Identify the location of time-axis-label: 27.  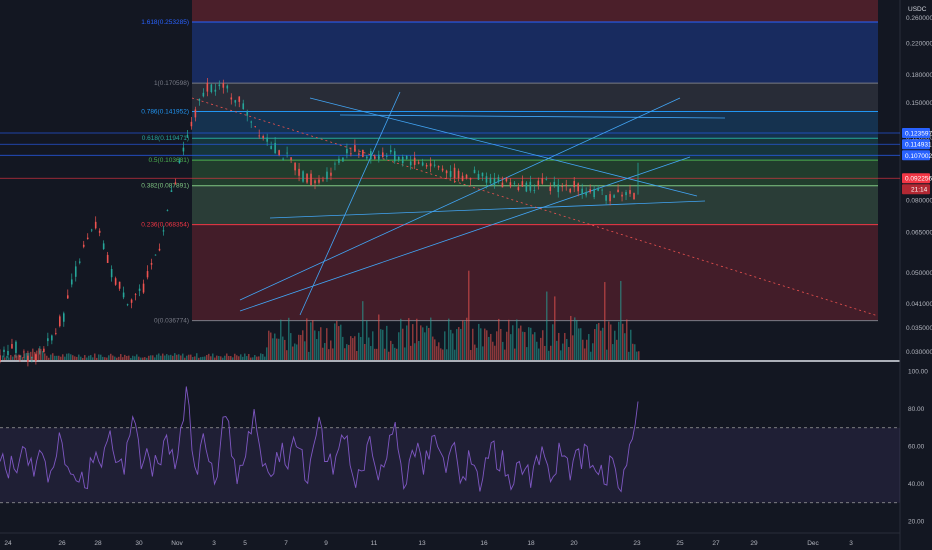
(716, 543).